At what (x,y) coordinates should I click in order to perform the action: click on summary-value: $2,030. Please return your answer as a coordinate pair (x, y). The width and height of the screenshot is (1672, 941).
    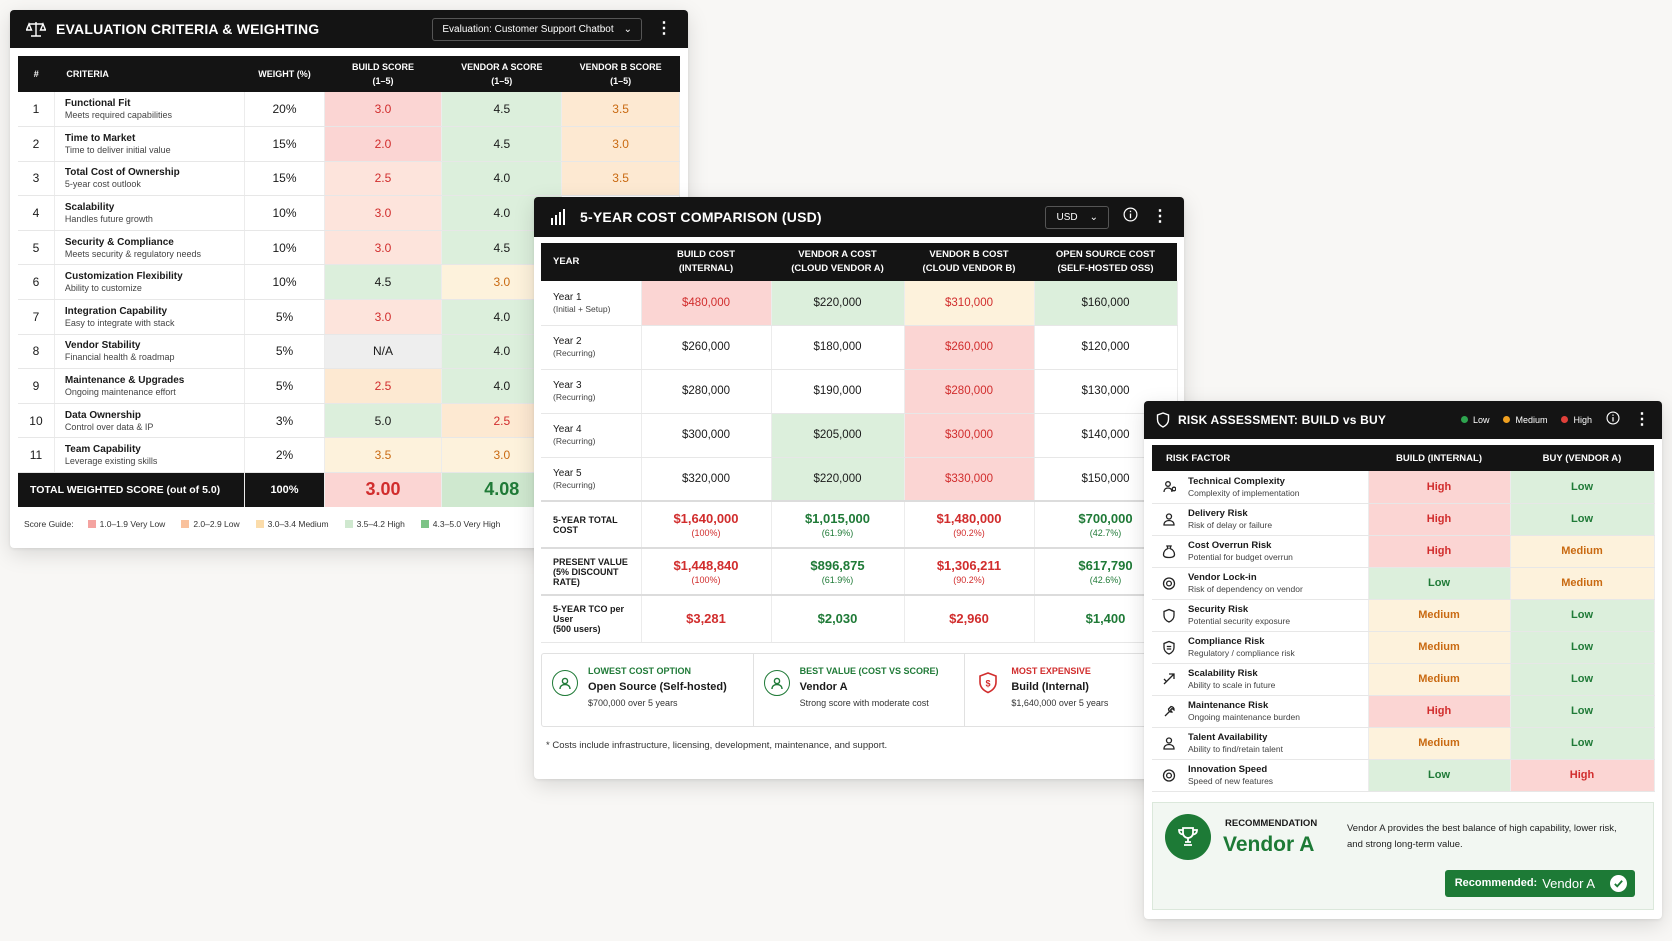
    Looking at the image, I should click on (837, 619).